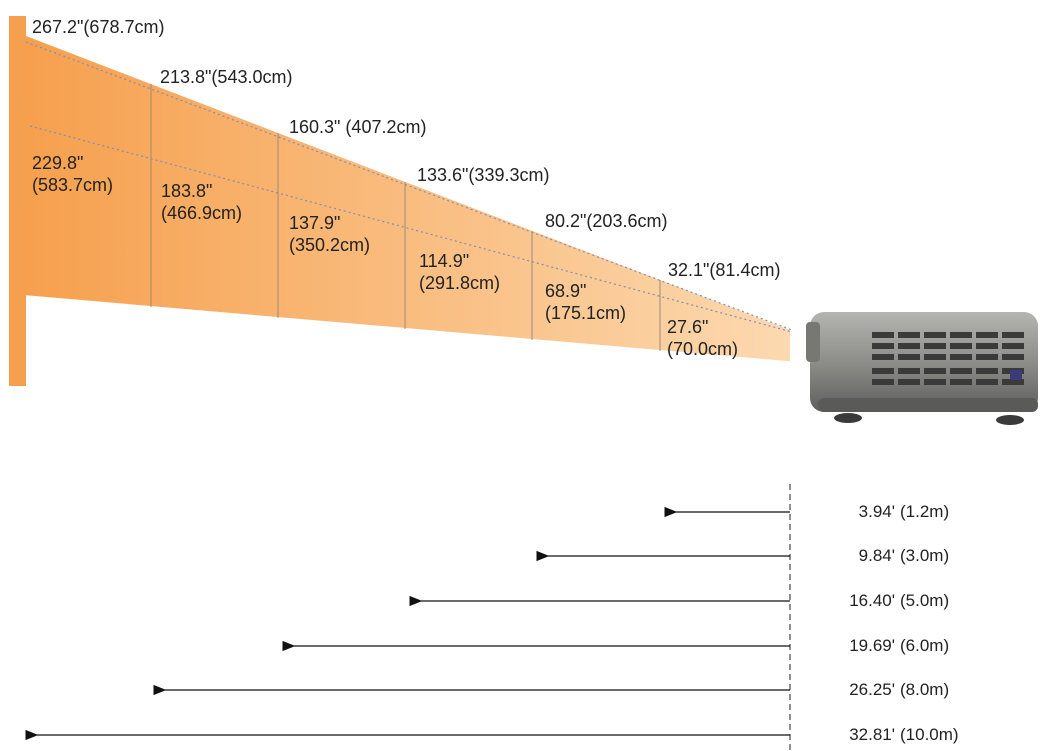 The height and width of the screenshot is (751, 1043). I want to click on distance-feet: 32.81', so click(872, 734).